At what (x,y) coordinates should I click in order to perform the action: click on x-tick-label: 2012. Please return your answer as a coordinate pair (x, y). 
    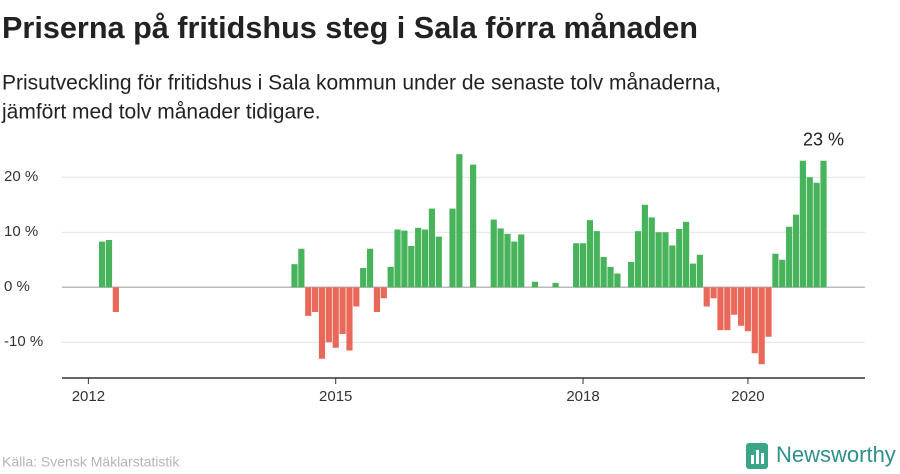
    Looking at the image, I should click on (88, 396).